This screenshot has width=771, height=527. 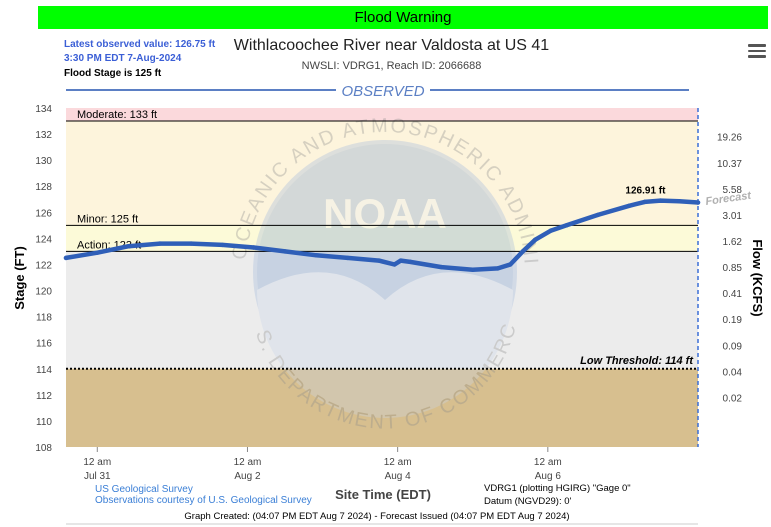 What do you see at coordinates (391, 66) in the screenshot?
I see `chart-subtitle: NWSLI: VDRG1, Reach ID: 2066688` at bounding box center [391, 66].